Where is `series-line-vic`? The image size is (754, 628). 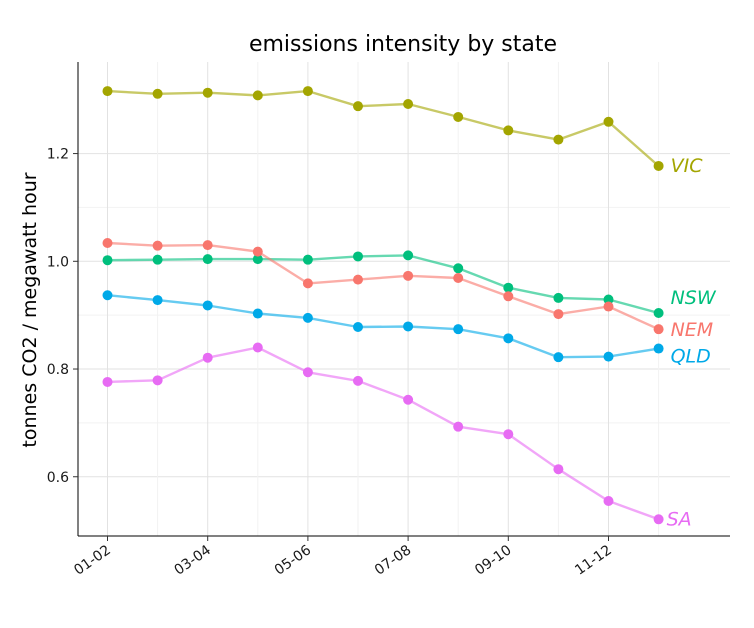 series-line-vic is located at coordinates (383, 128).